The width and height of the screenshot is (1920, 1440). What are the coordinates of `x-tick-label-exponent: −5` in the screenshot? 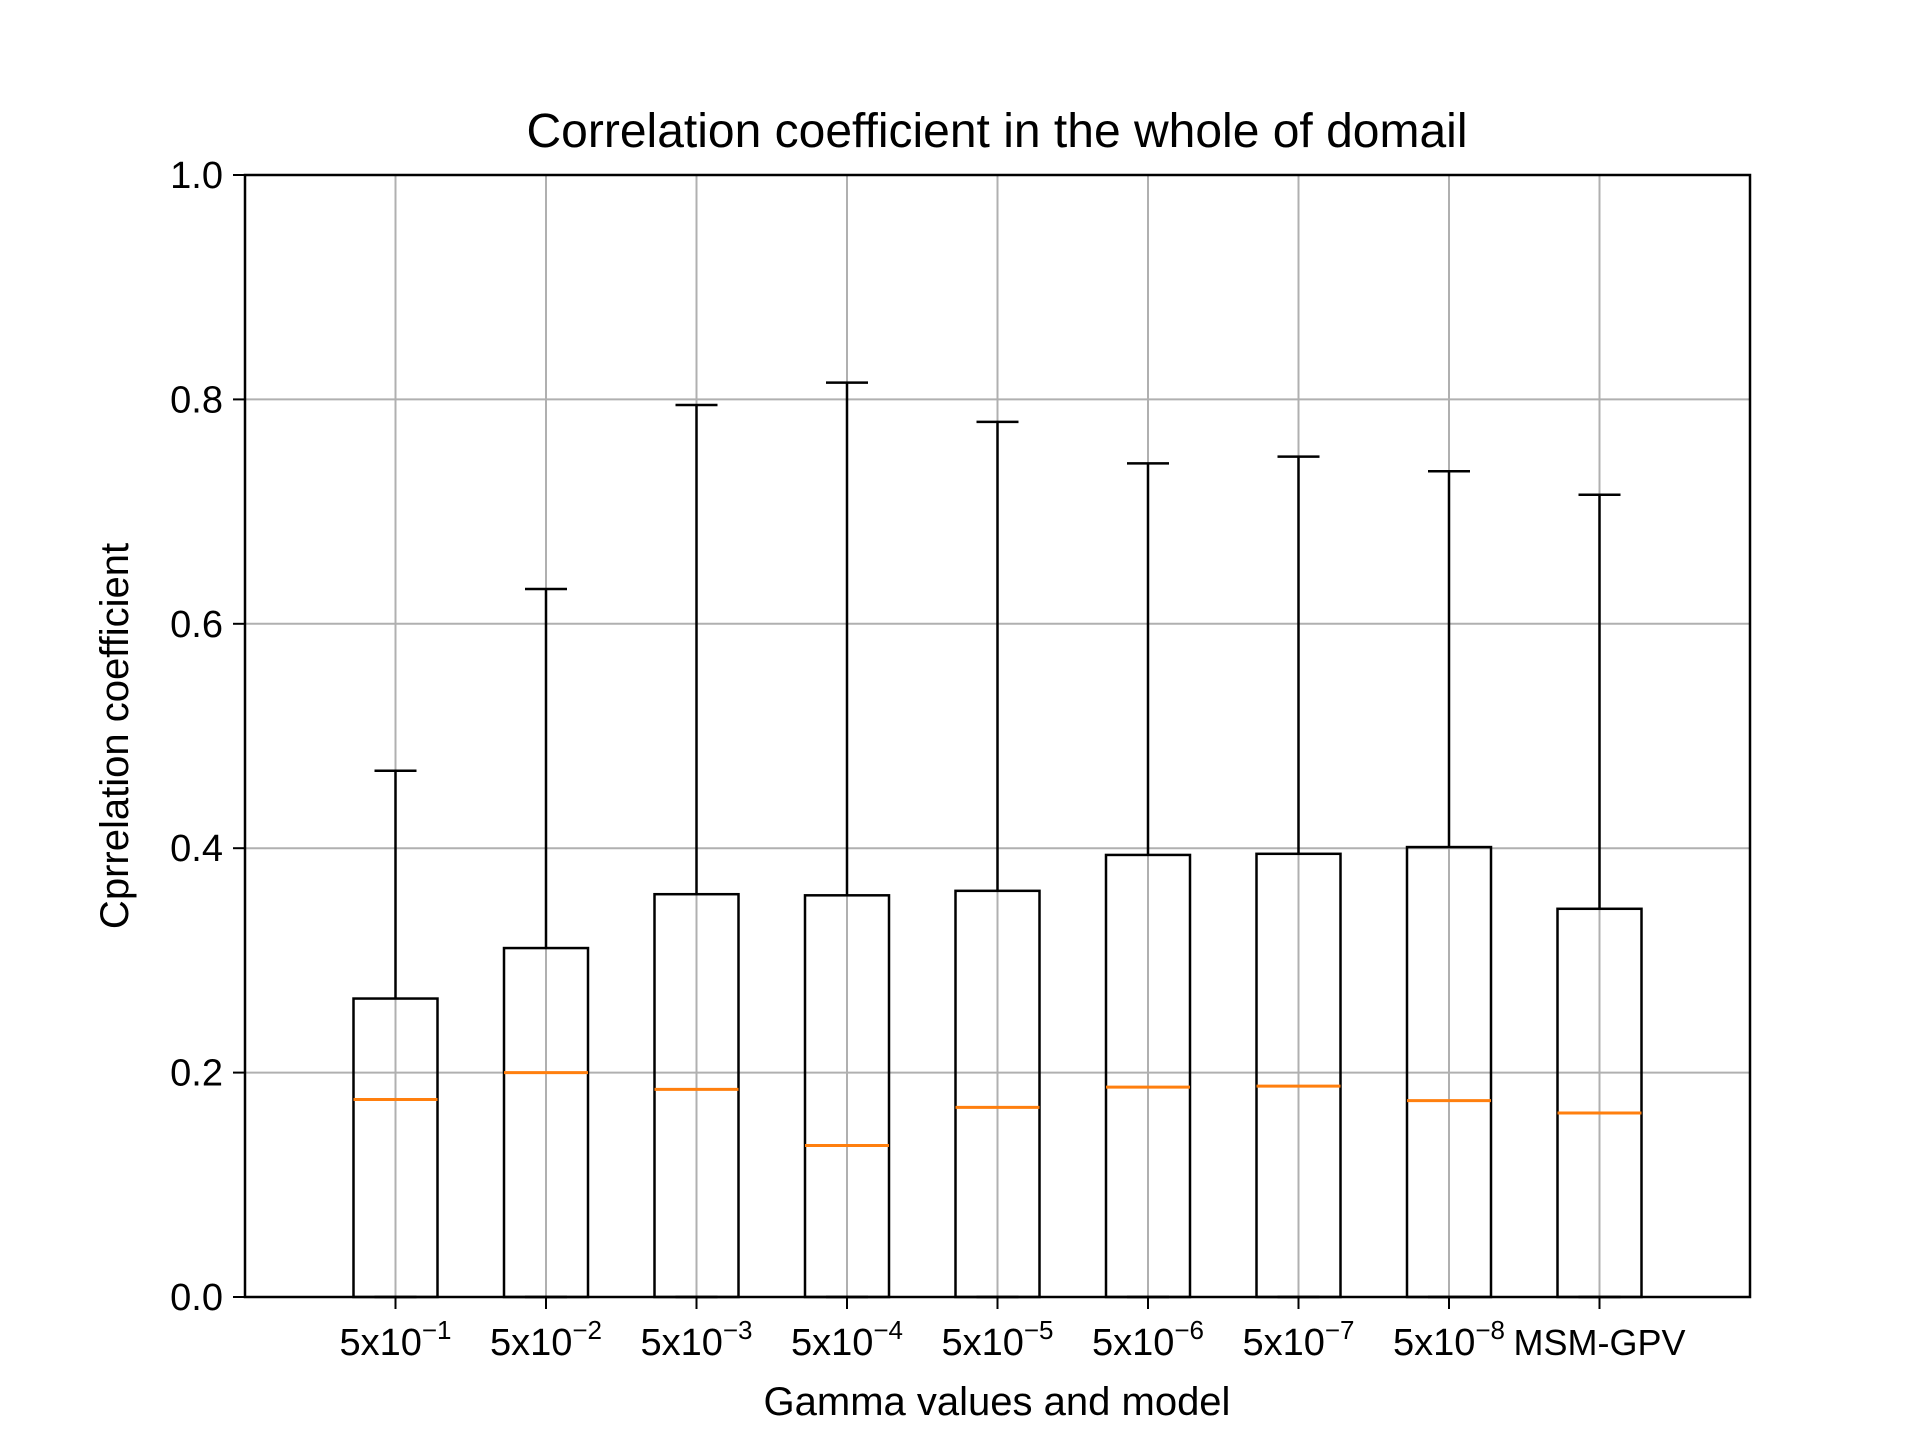 It's located at (1039, 1330).